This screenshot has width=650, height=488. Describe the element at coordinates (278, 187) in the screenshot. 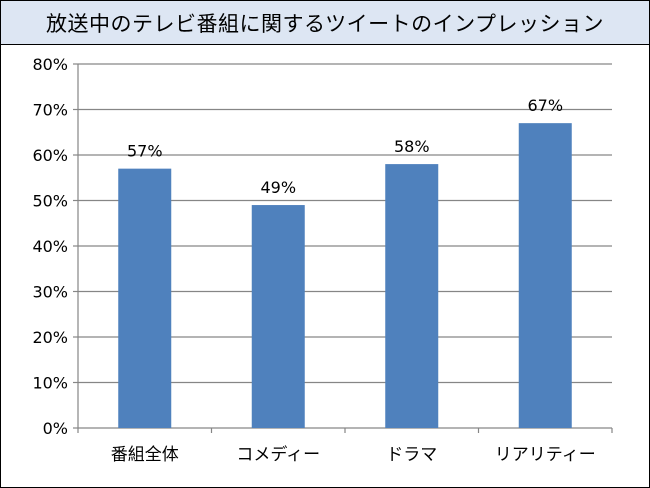

I see `data-label: 49%` at that location.